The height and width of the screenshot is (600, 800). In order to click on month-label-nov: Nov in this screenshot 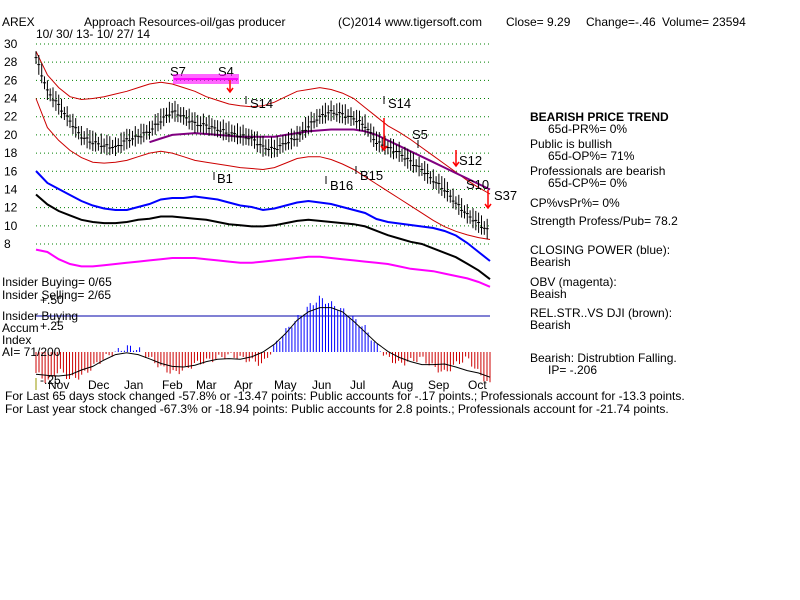, I will do `click(58, 385)`.